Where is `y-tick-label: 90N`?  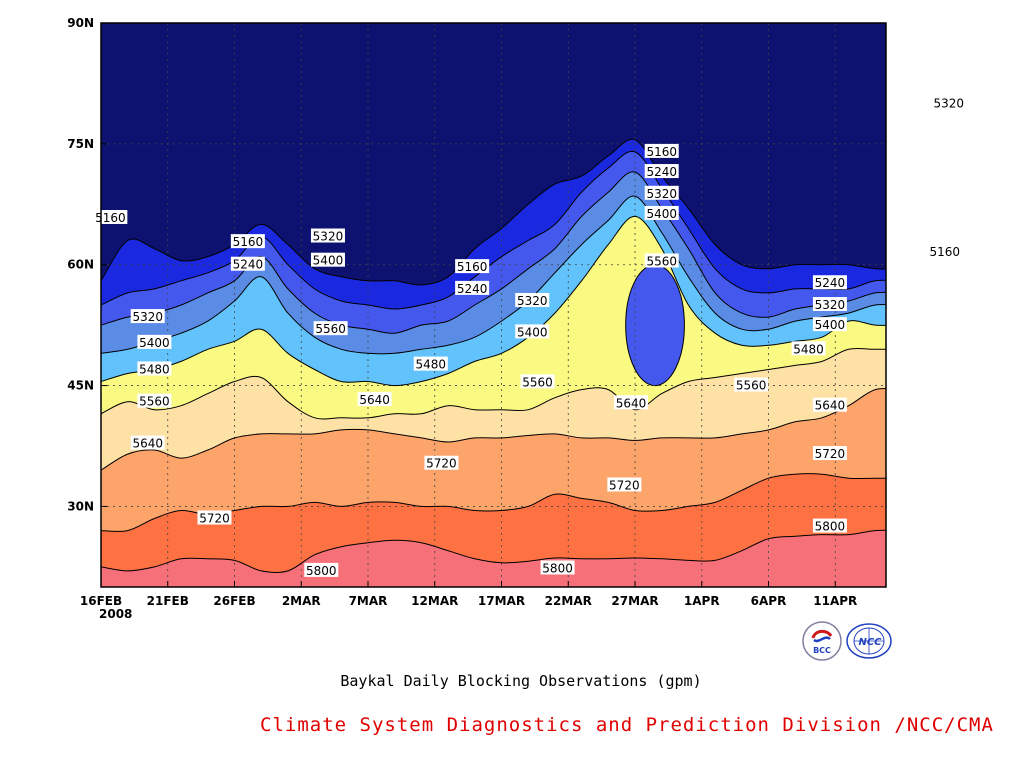 y-tick-label: 90N is located at coordinates (80, 23).